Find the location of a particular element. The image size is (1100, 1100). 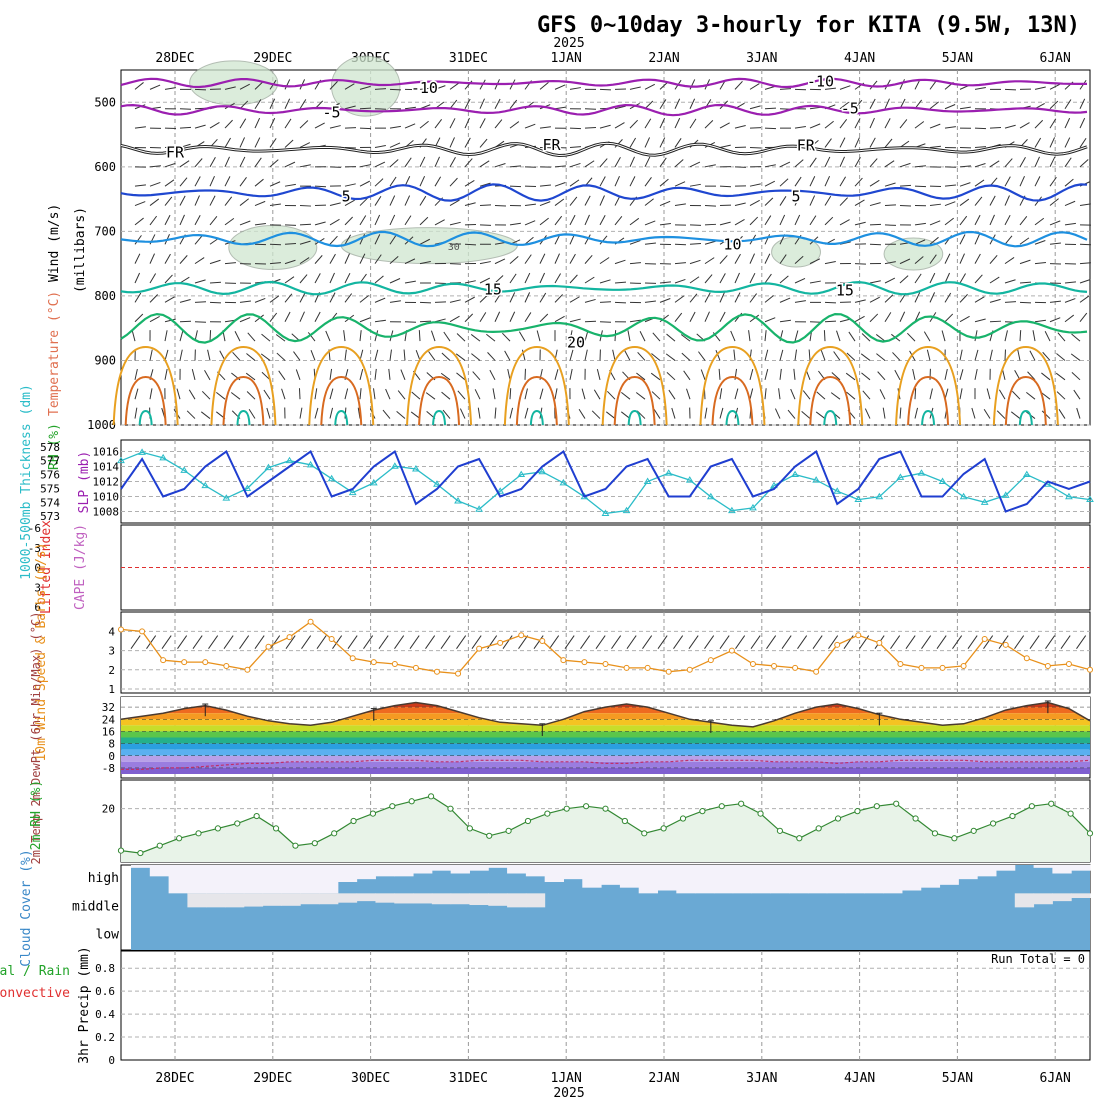

pressure-tick-label: 1000 is located at coordinates (101, 425).